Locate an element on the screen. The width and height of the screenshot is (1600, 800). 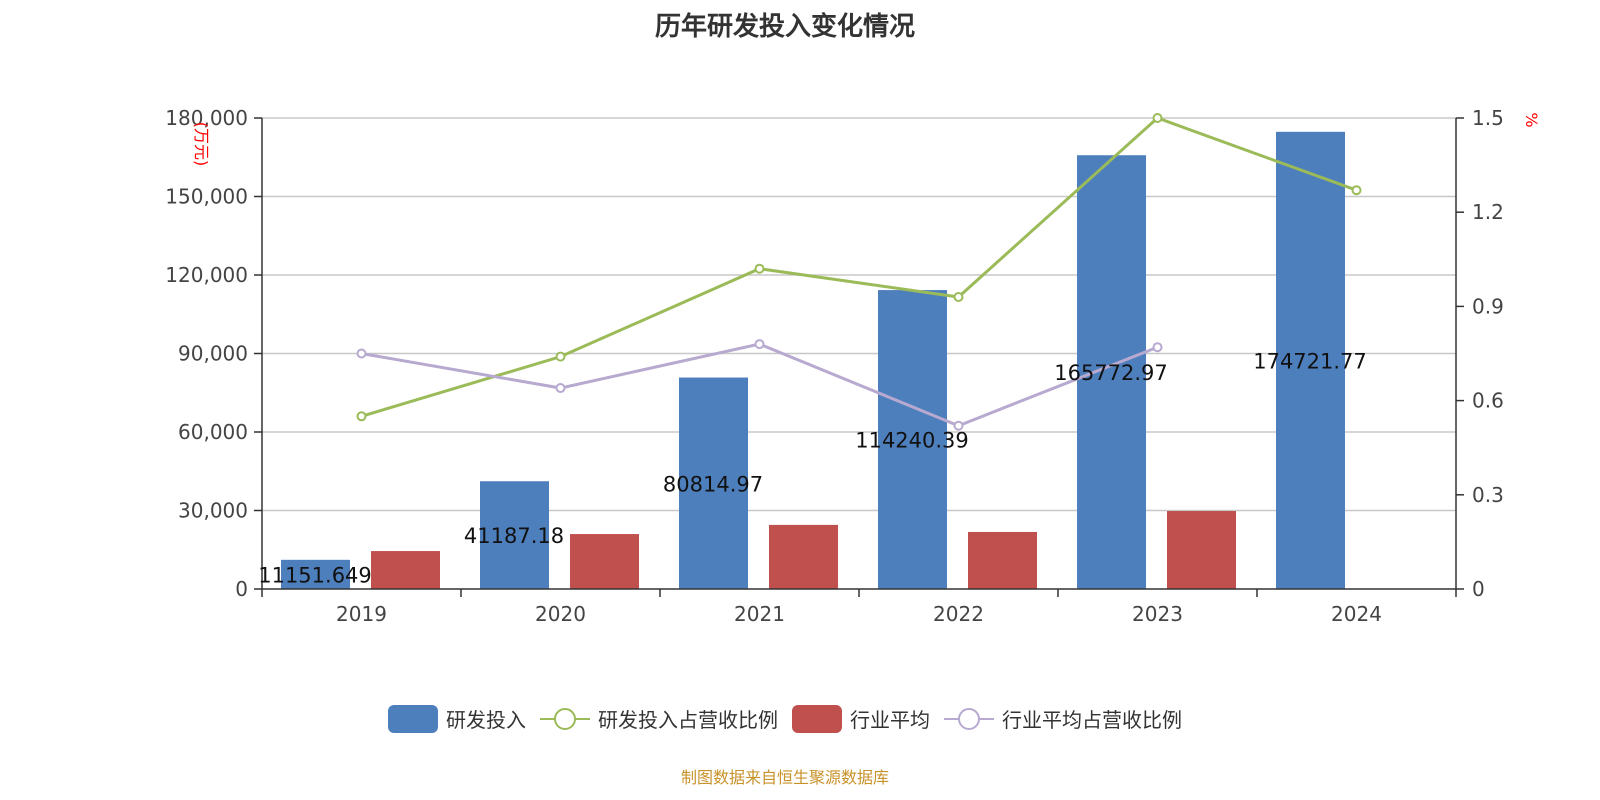
x-tick-label: 2021 is located at coordinates (759, 614).